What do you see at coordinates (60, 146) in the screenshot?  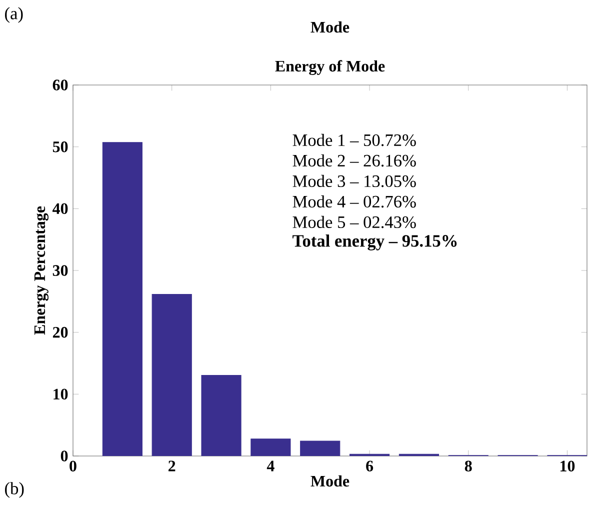 I see `y-tick-label: 50` at bounding box center [60, 146].